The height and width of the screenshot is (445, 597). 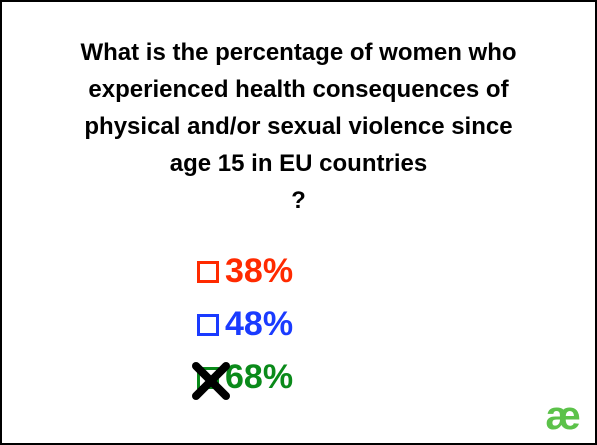 What do you see at coordinates (298, 163) in the screenshot?
I see `question-line: age 15 in EU countries` at bounding box center [298, 163].